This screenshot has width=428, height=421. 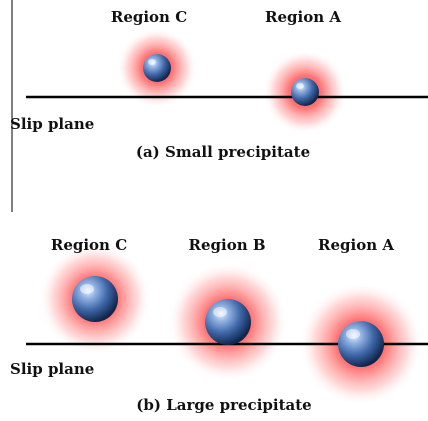 I want to click on precipitate-panel-b-region-c, so click(x=95, y=299).